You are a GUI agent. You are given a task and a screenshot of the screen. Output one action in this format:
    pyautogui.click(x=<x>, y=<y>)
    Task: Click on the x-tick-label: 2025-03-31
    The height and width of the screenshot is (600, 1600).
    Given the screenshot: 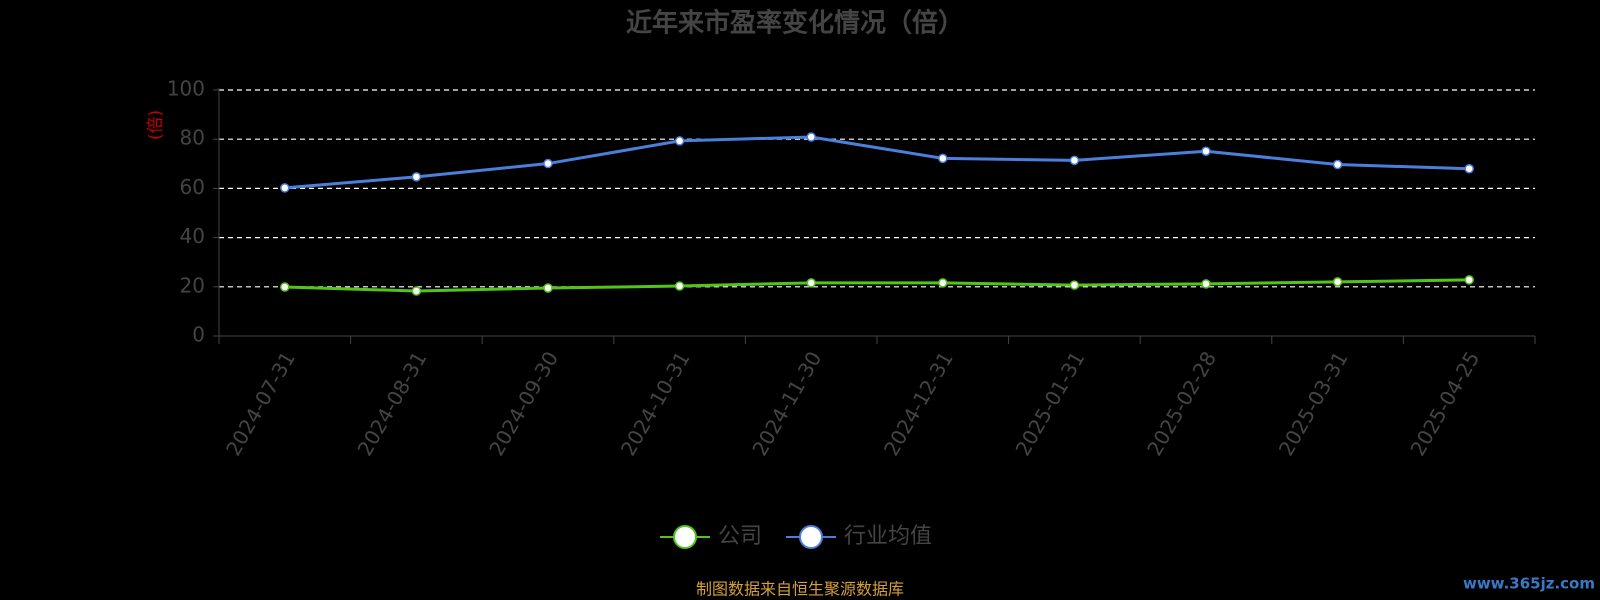 What is the action you would take?
    pyautogui.click(x=1313, y=403)
    